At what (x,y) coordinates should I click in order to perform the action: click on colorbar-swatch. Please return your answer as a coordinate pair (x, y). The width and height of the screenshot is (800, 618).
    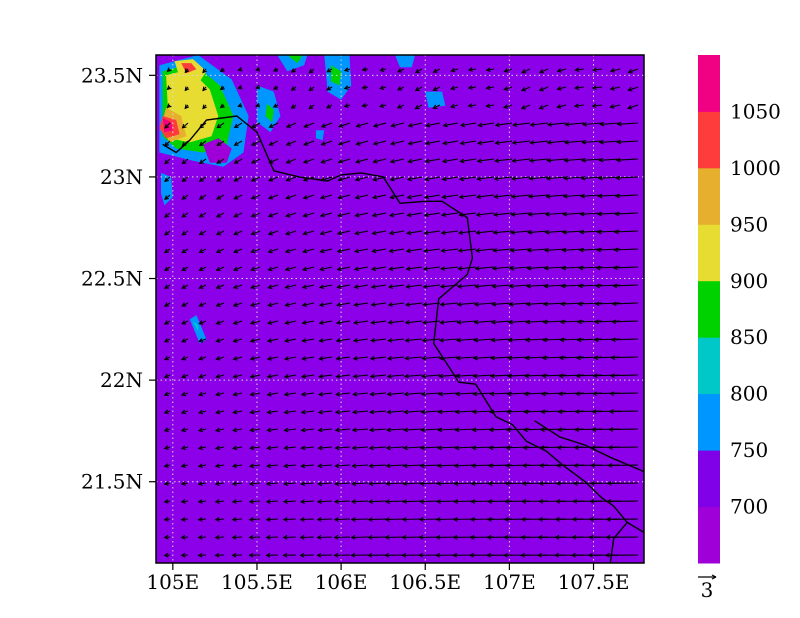
    Looking at the image, I should click on (709, 422).